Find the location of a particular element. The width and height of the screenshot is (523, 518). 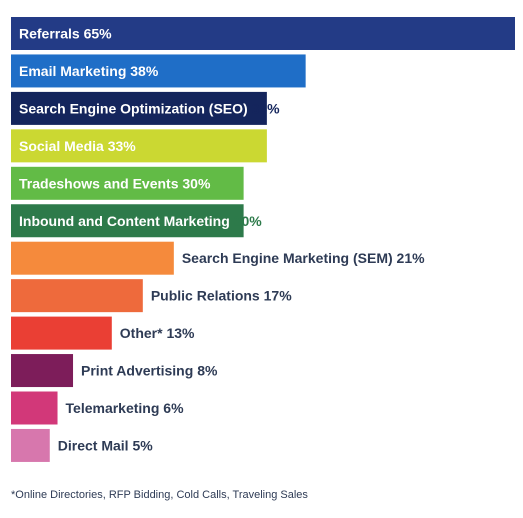

bar-inbound-and-content-marketing is located at coordinates (127, 221).